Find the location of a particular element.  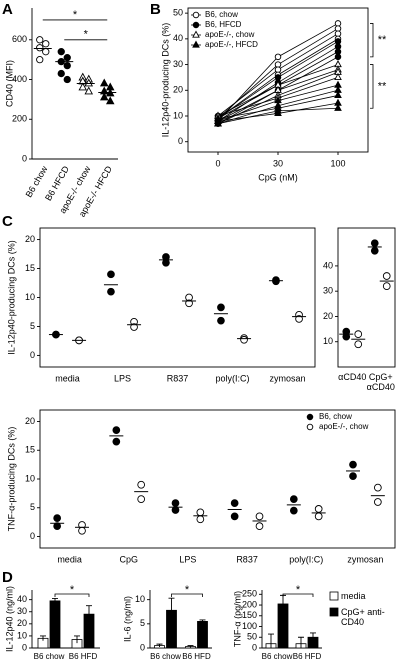

x-tick-label: 0 is located at coordinates (217, 163).